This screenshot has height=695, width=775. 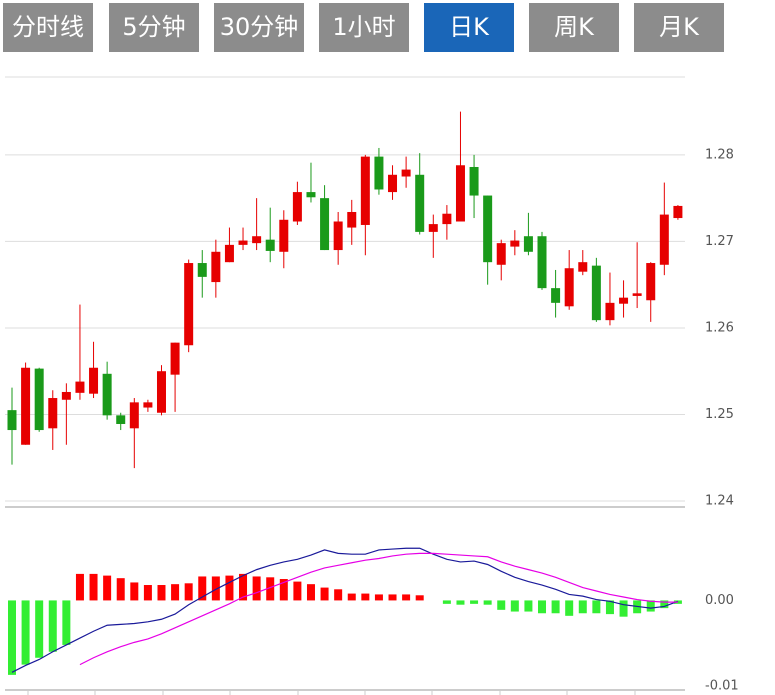 I want to click on y-tick-label: 1.28, so click(x=719, y=154).